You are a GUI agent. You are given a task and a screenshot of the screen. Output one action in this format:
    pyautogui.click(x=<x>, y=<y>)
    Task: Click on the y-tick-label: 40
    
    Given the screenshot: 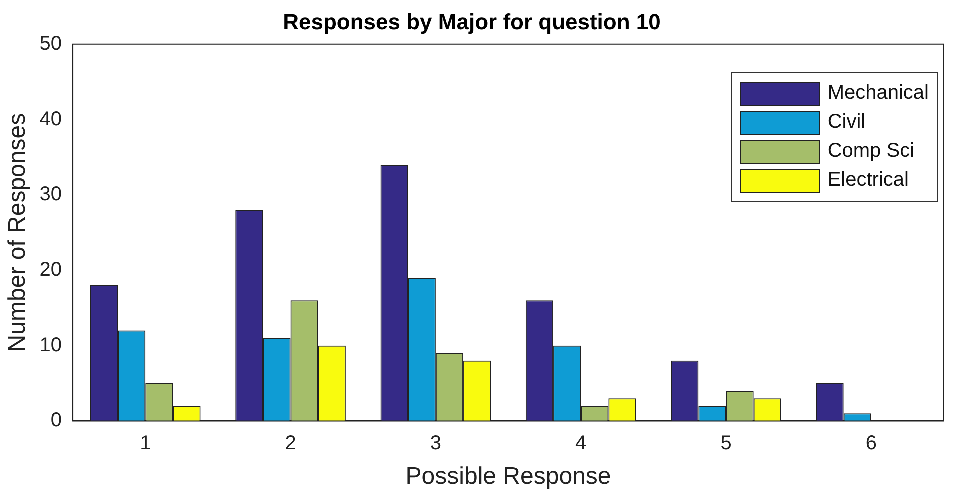 What is the action you would take?
    pyautogui.click(x=51, y=119)
    